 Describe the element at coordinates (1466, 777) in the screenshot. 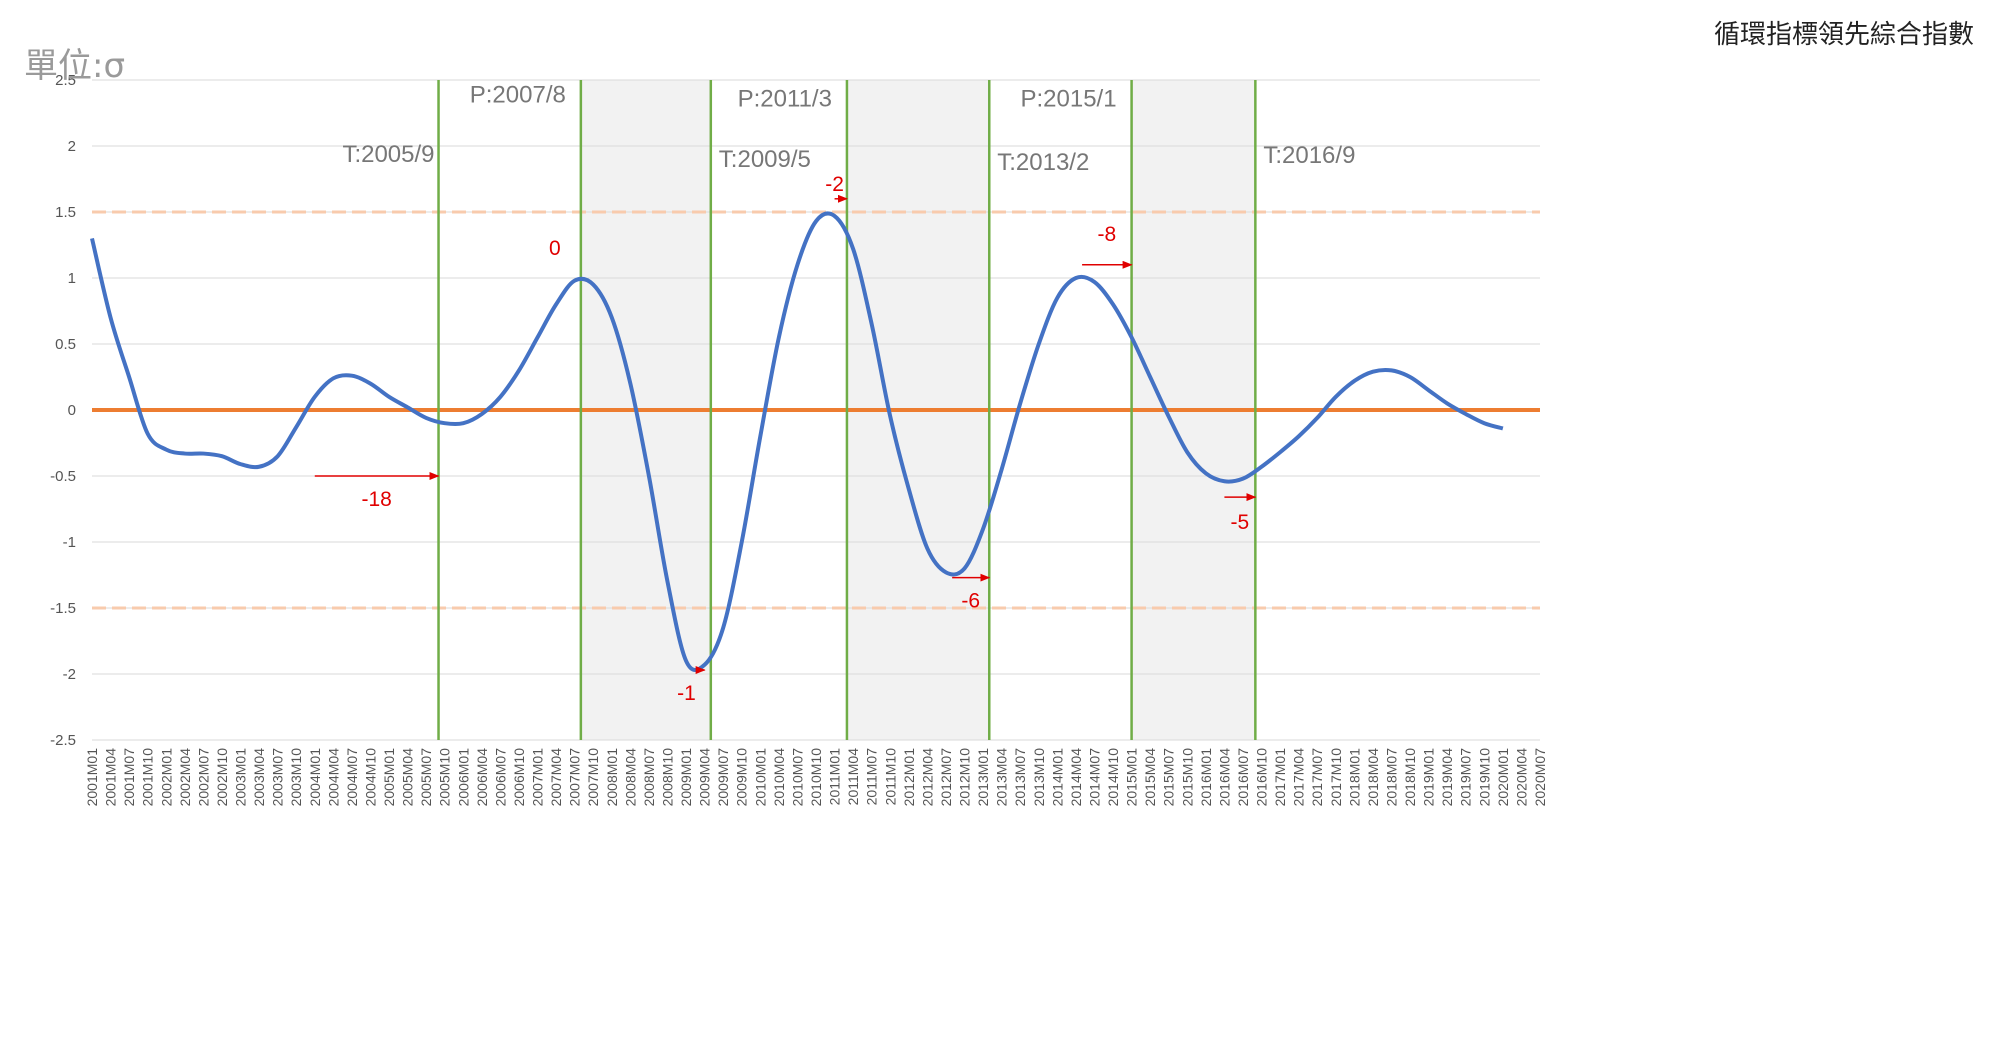

I see `x-tick-label: 2019M07` at that location.